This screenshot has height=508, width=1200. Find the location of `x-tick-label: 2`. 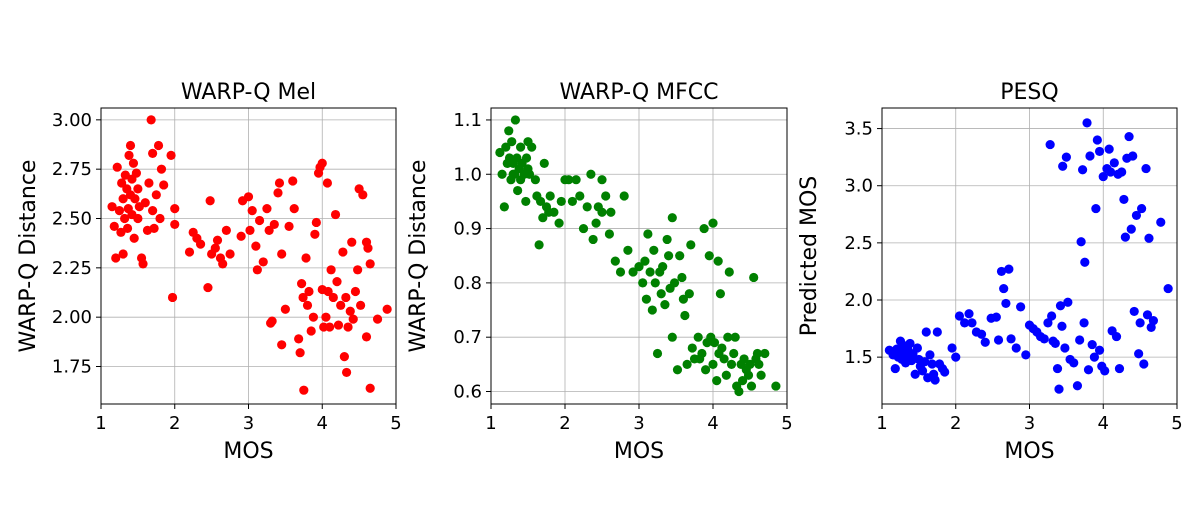

x-tick-label: 2 is located at coordinates (564, 423).